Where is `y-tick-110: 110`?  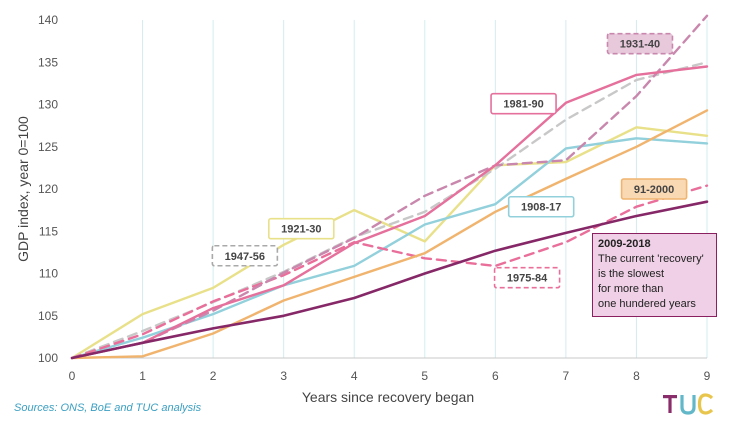 y-tick-110: 110 is located at coordinates (48, 274).